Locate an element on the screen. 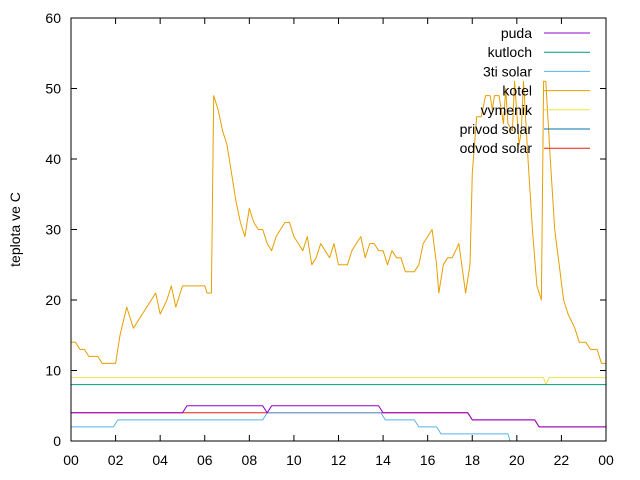 This screenshot has width=640, height=480. x-tick-label: 10 is located at coordinates (294, 460).